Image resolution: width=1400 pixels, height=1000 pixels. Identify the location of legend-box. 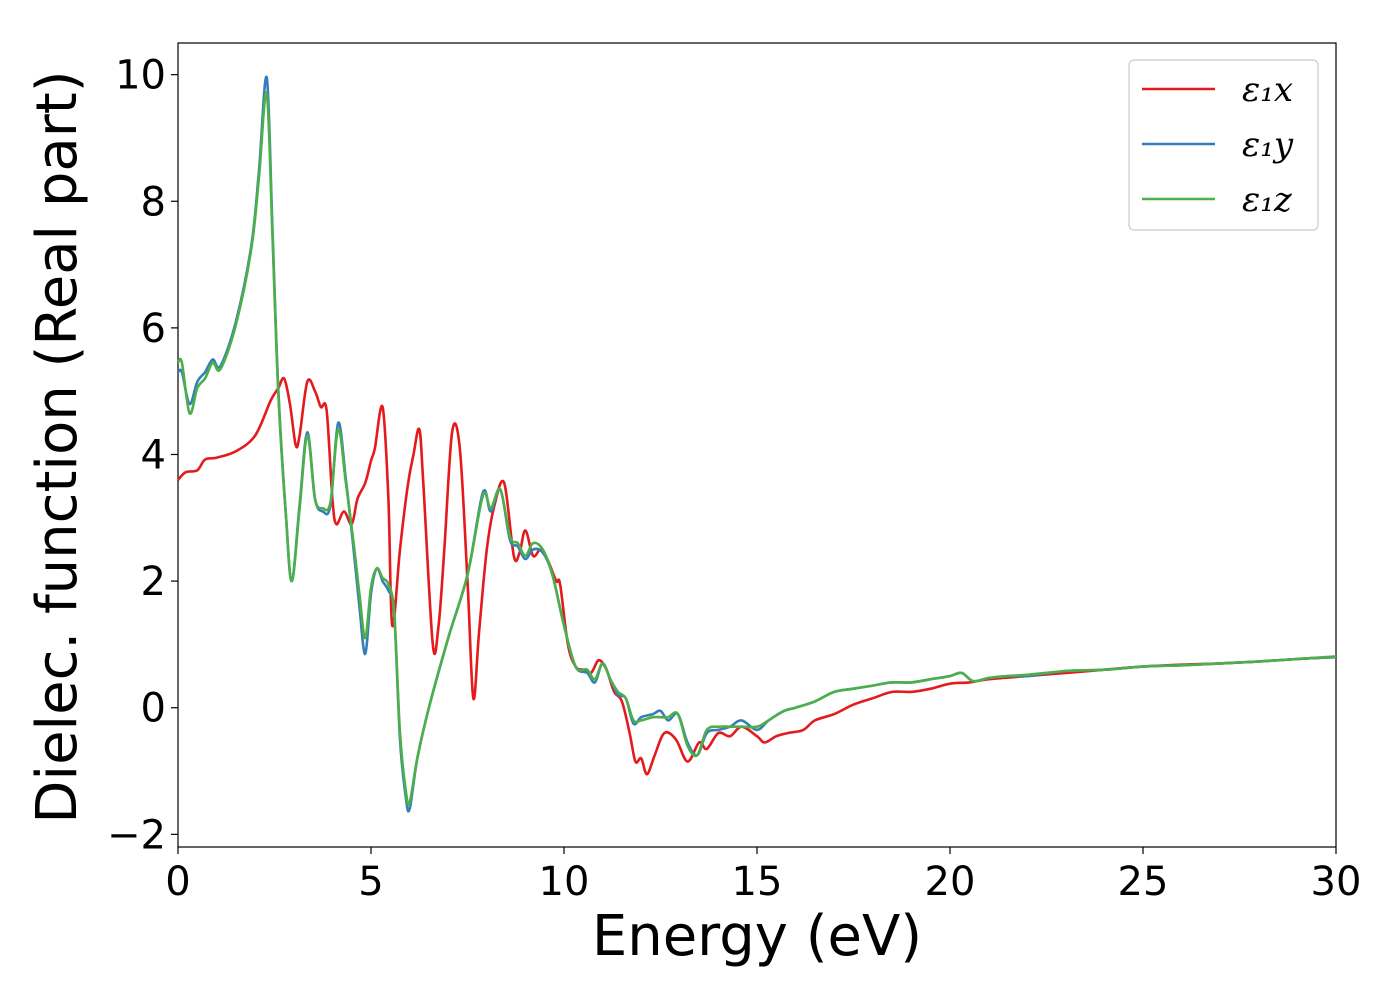
(1223, 145).